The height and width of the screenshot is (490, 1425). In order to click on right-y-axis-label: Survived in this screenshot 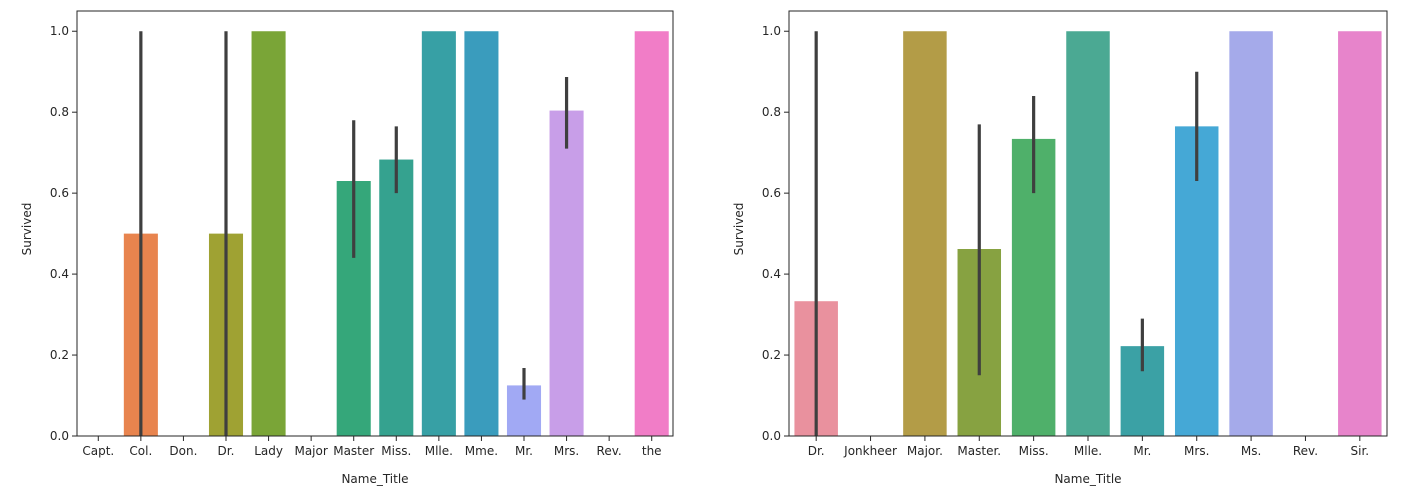, I will do `click(739, 229)`.